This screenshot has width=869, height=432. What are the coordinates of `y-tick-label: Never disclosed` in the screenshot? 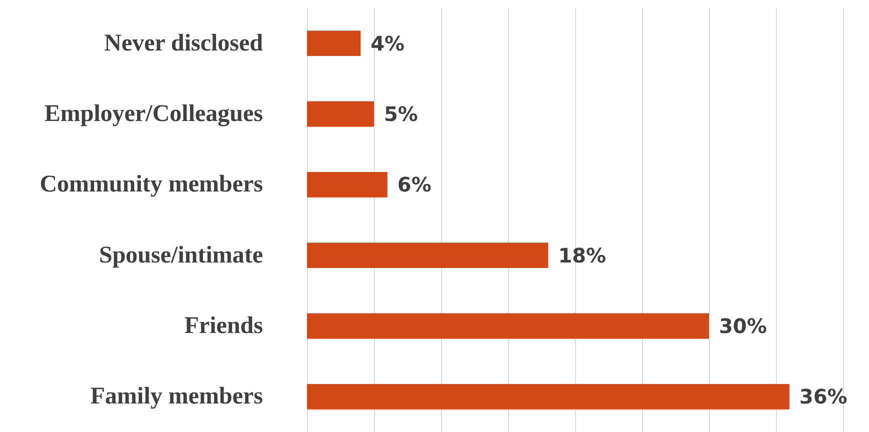 It's located at (184, 43).